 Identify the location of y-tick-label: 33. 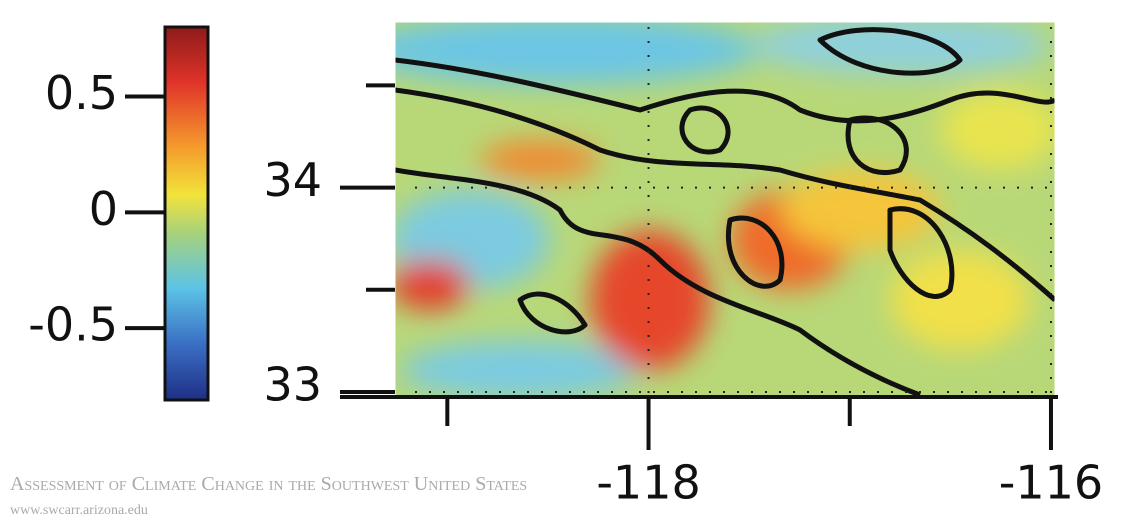
(292, 385).